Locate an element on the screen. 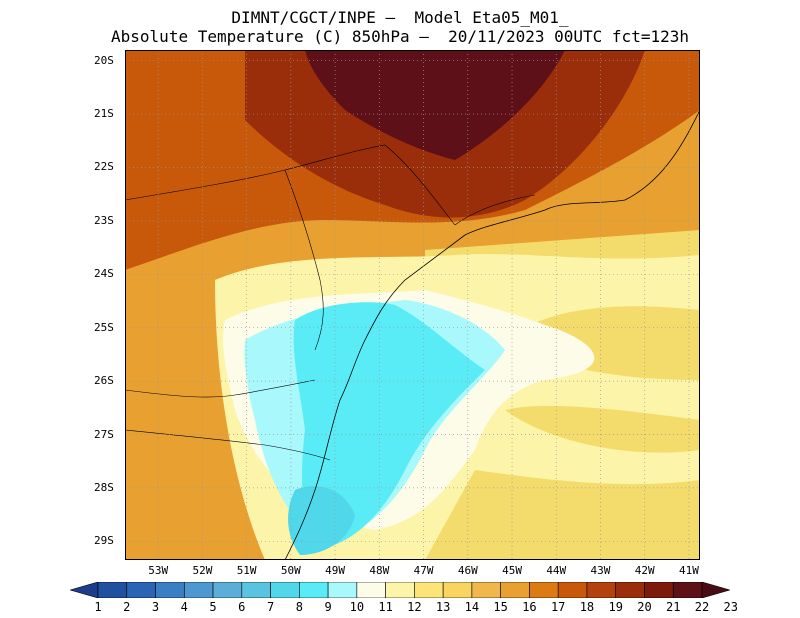  lon-tick-label: 45W is located at coordinates (512, 570).